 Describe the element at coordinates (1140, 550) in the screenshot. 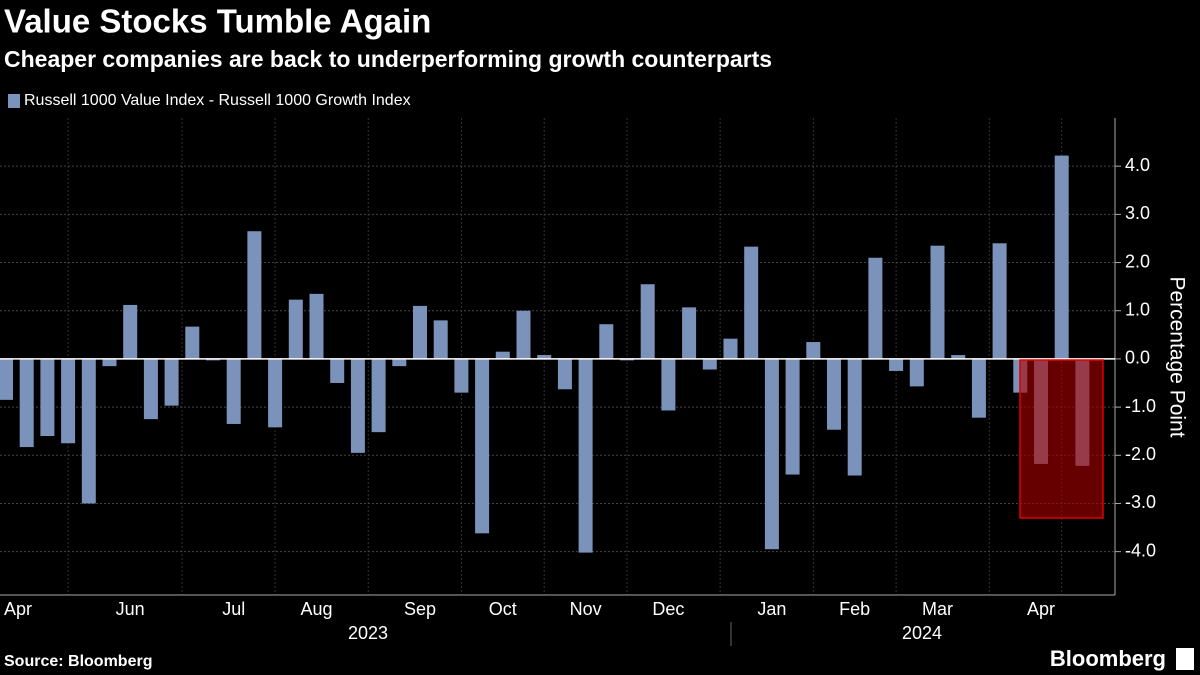

I see `y-tick-label: -4.0` at that location.